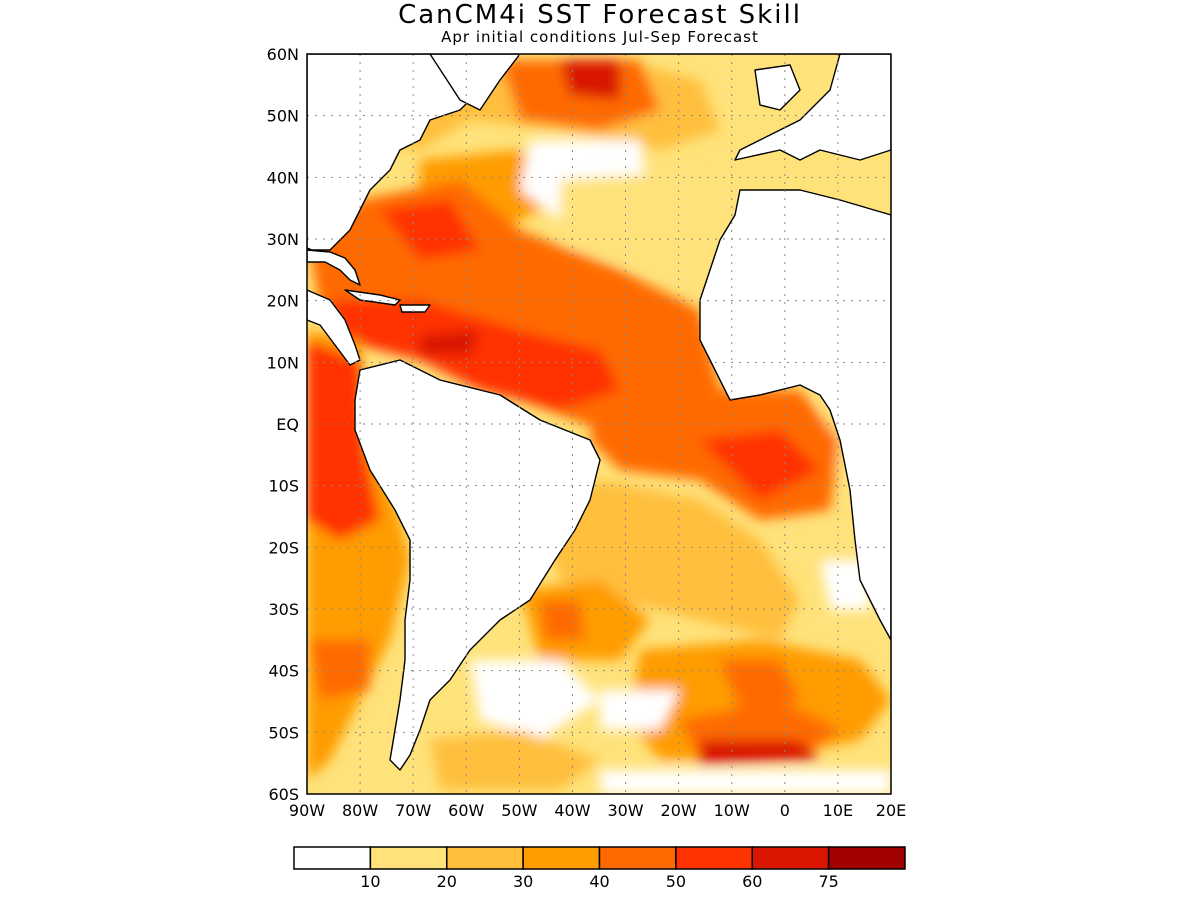 The height and width of the screenshot is (900, 1200). I want to click on latitude-label: 40S, so click(283, 671).